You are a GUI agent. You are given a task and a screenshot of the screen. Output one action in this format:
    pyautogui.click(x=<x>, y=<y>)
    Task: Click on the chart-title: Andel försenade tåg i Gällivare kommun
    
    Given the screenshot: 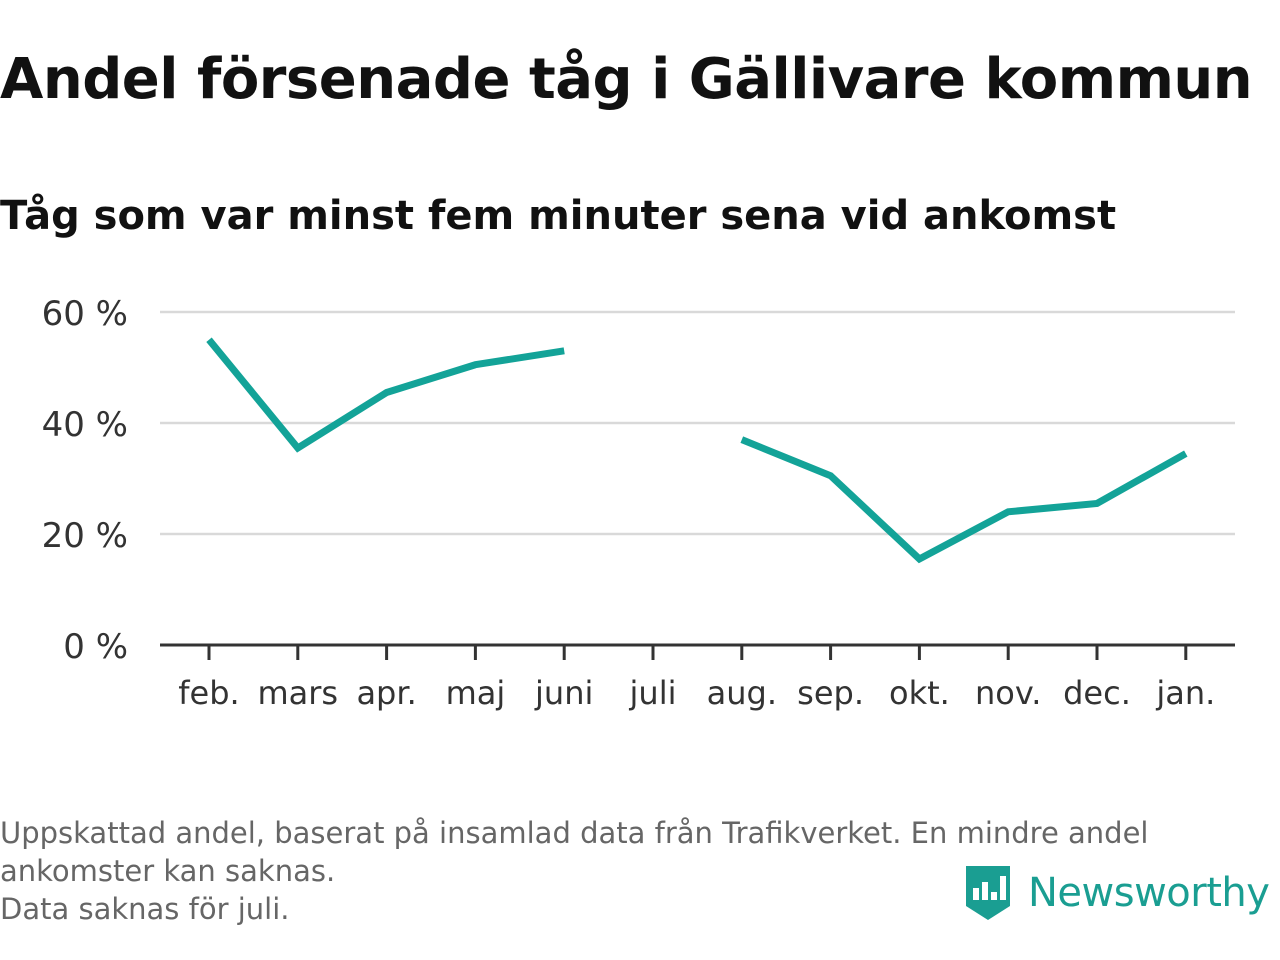 What is the action you would take?
    pyautogui.click(x=626, y=79)
    